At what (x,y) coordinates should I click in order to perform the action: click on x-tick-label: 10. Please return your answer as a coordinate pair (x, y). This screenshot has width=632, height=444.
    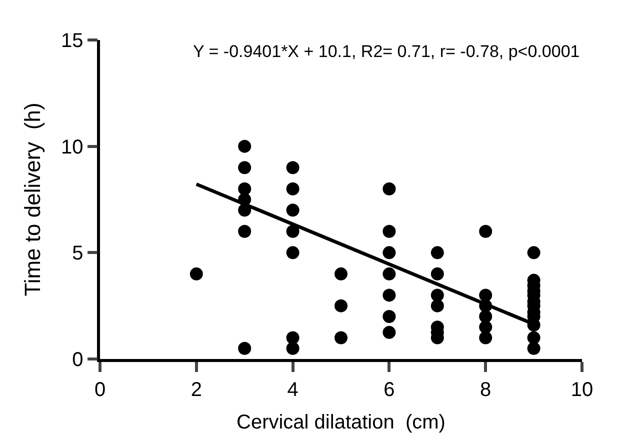
    Looking at the image, I should click on (582, 389).